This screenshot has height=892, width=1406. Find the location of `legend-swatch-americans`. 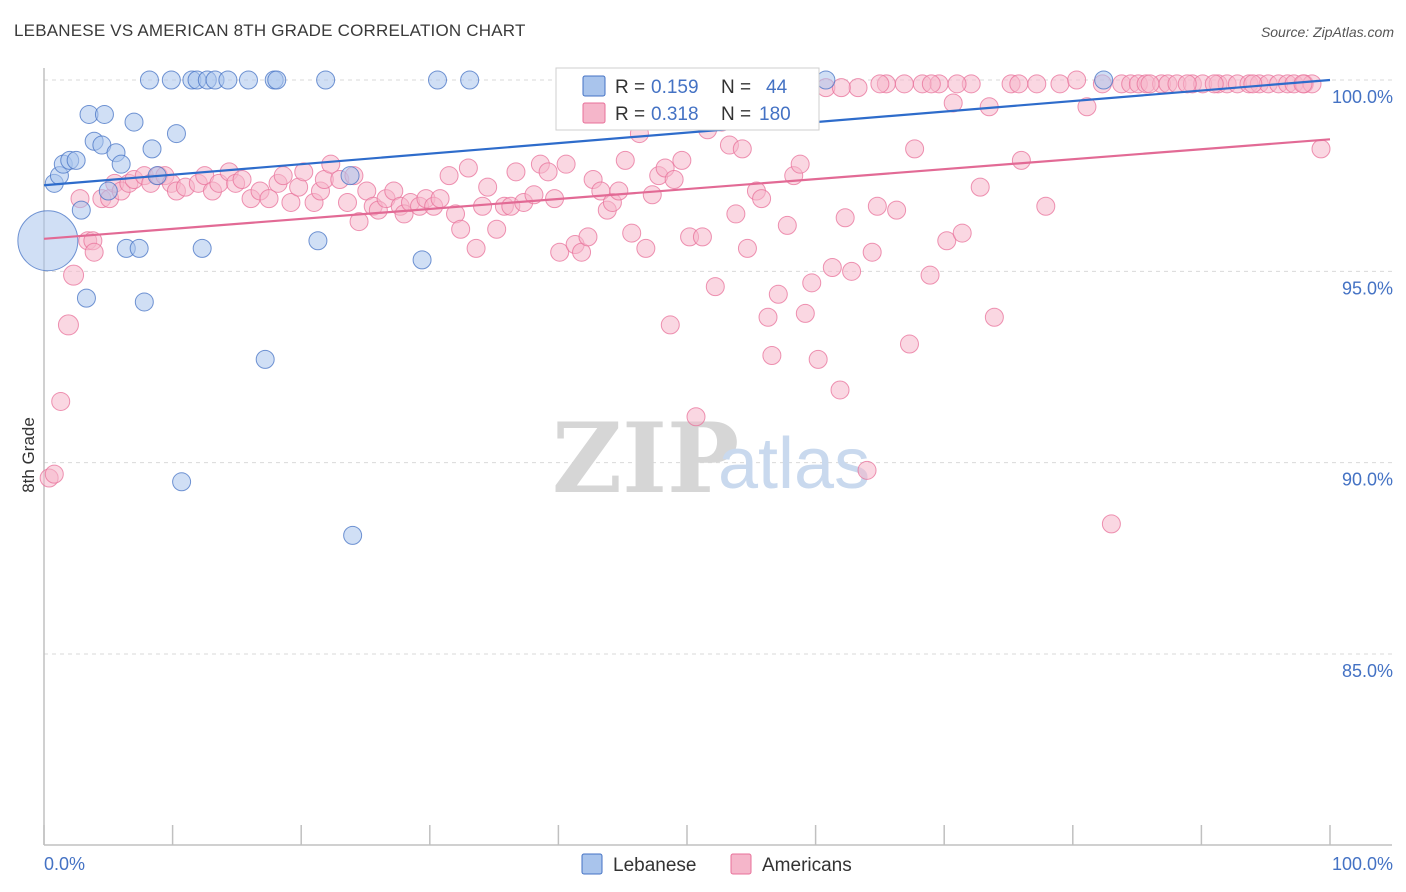

legend-swatch-americans is located at coordinates (594, 113).